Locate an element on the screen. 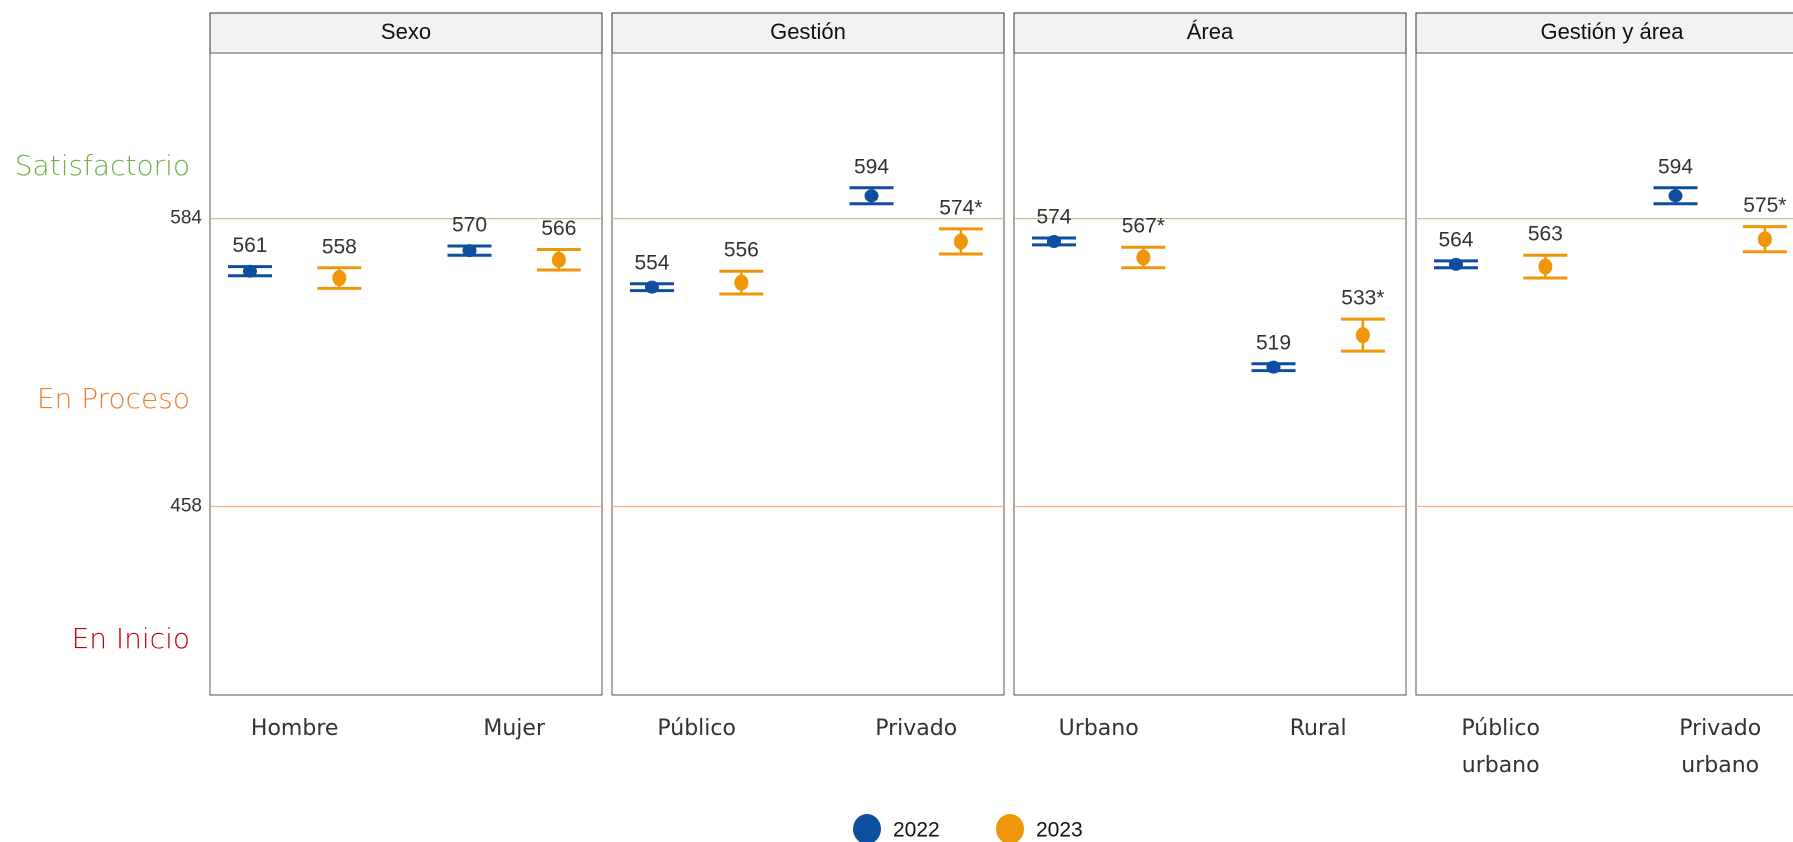  data-label: 561 is located at coordinates (249, 245).